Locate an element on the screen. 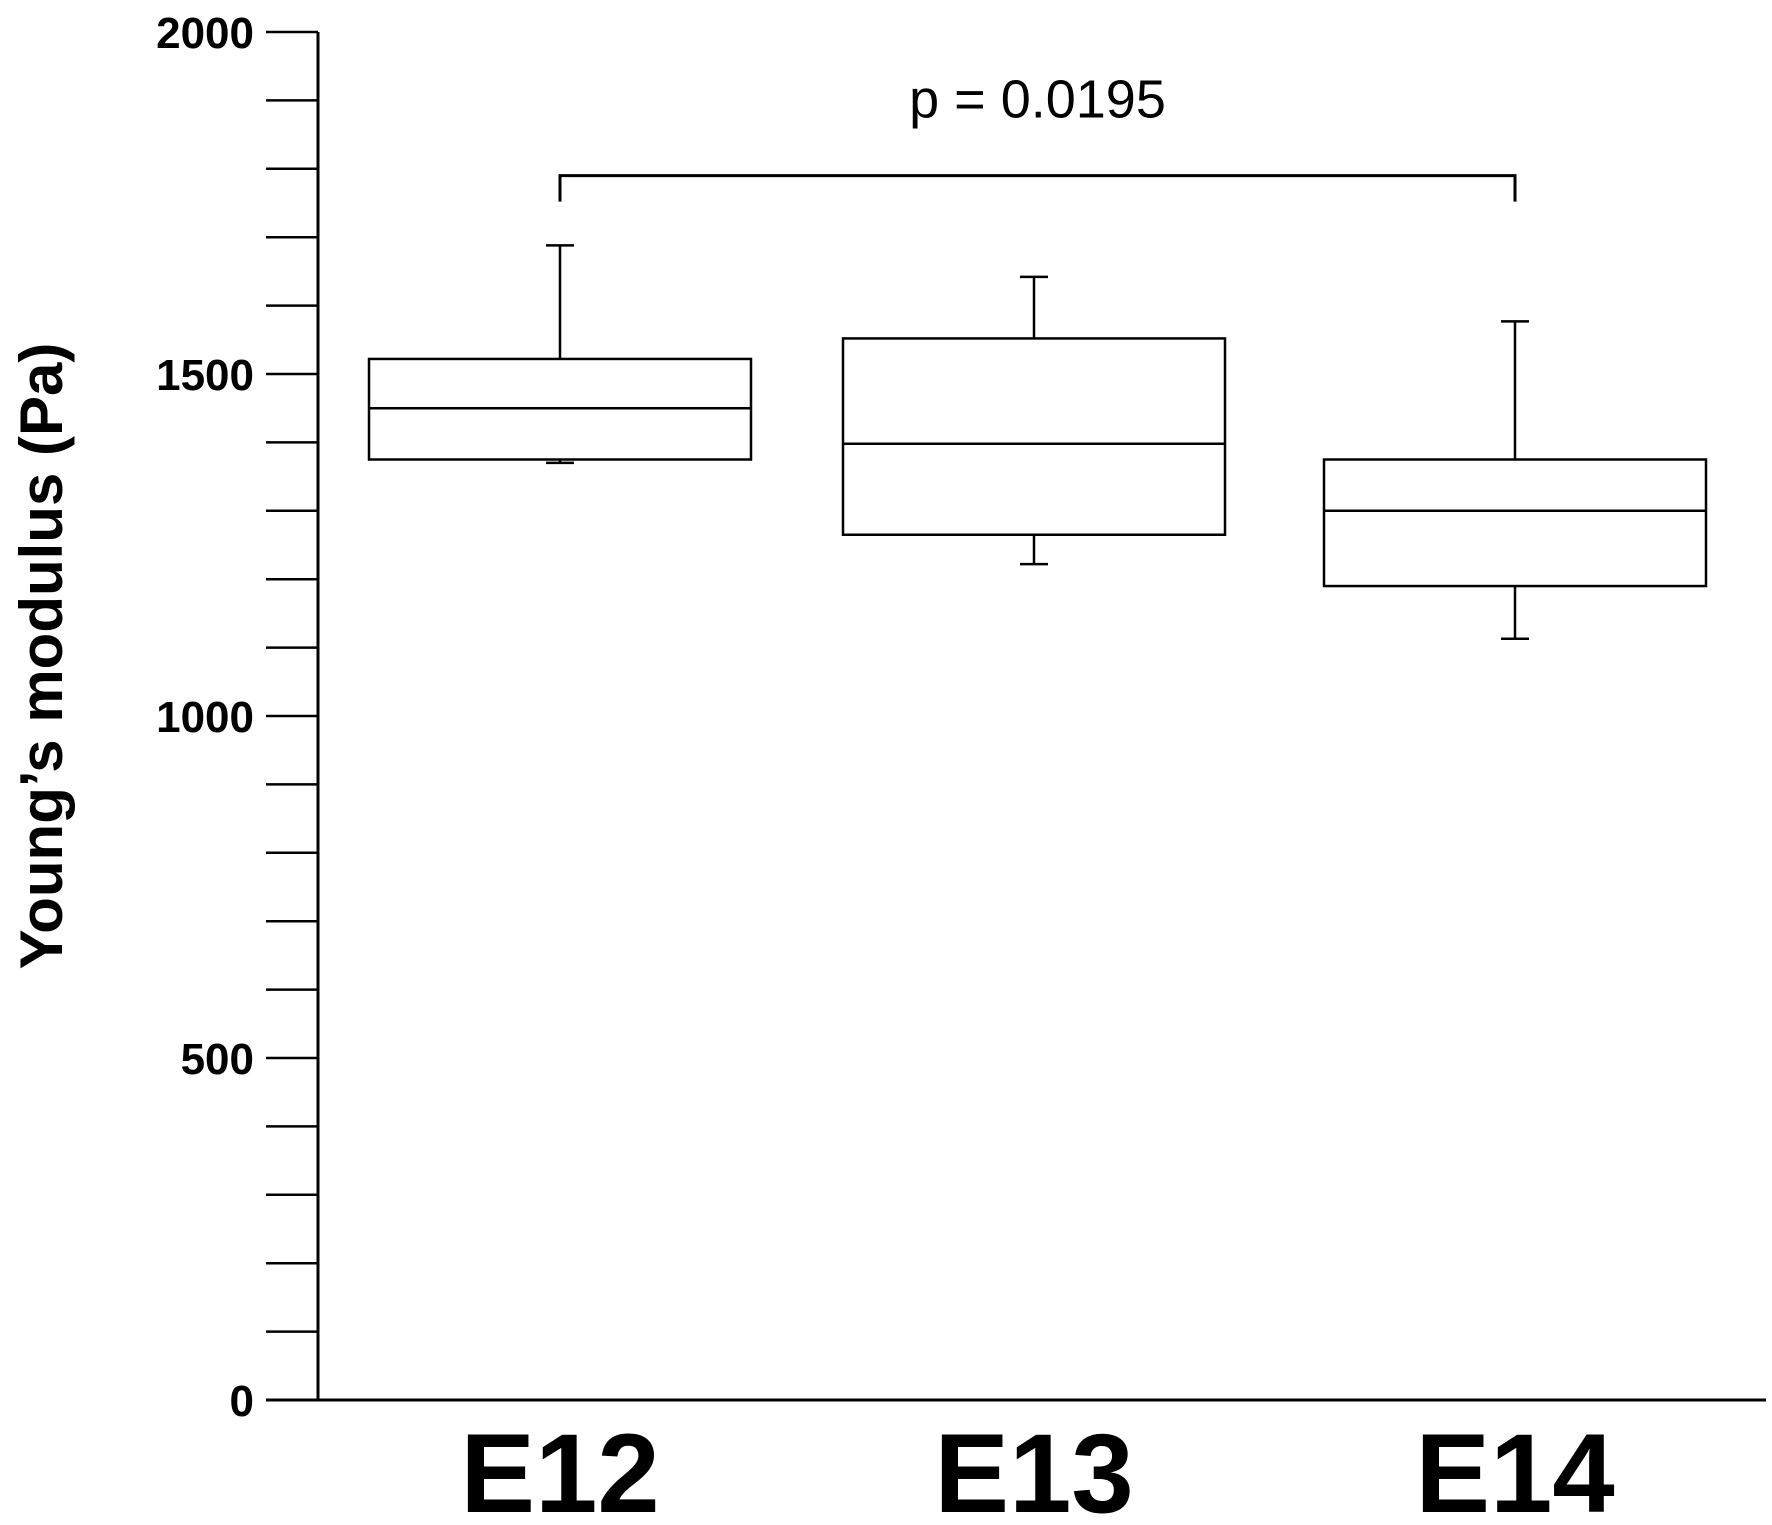  y-tick-label-1000: 1000 is located at coordinates (205, 717).